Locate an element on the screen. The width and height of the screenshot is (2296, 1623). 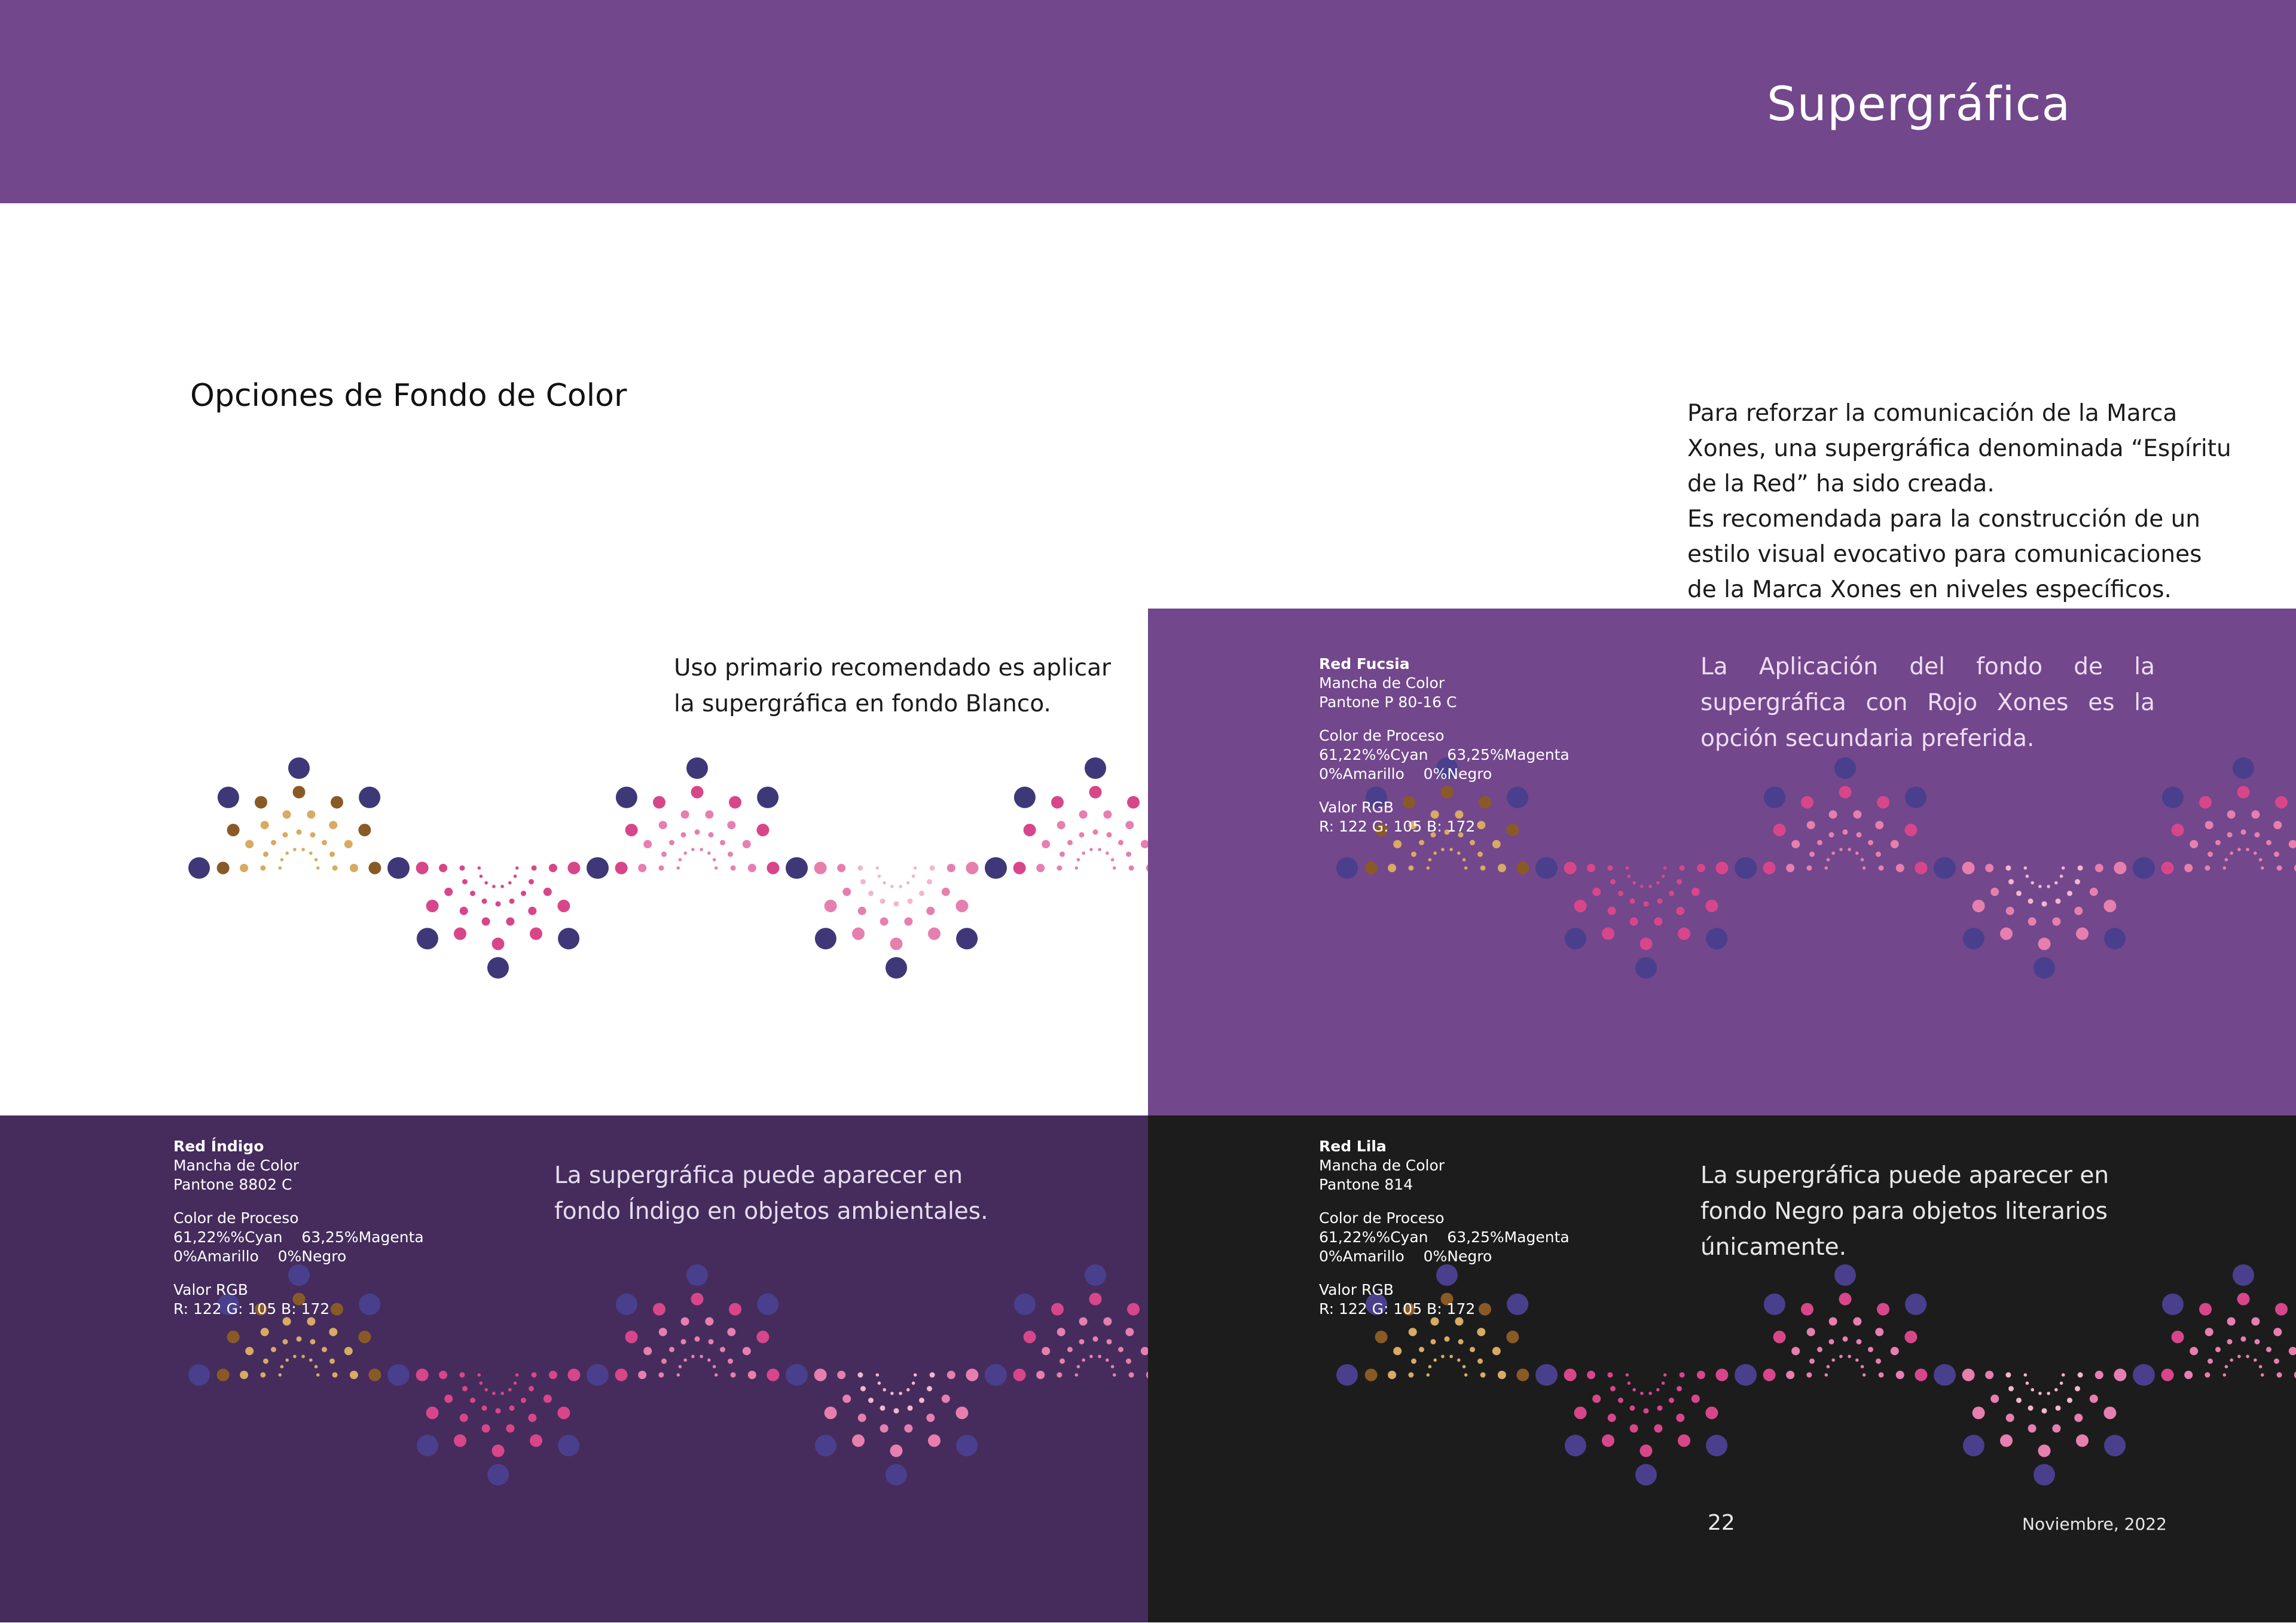
spec-rgb-value: R: 122 G: 105 B: 172 is located at coordinates (251, 1309).